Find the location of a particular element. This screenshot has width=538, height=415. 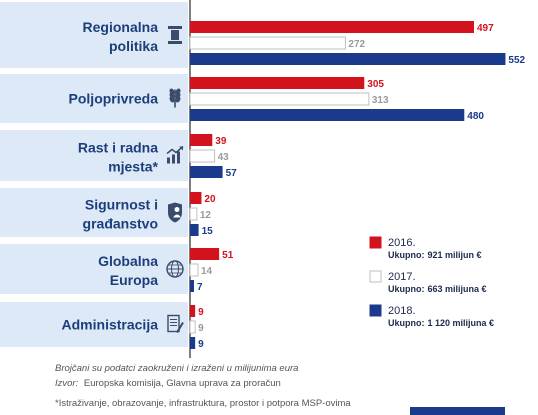

value-label: 20 is located at coordinates (210, 199).